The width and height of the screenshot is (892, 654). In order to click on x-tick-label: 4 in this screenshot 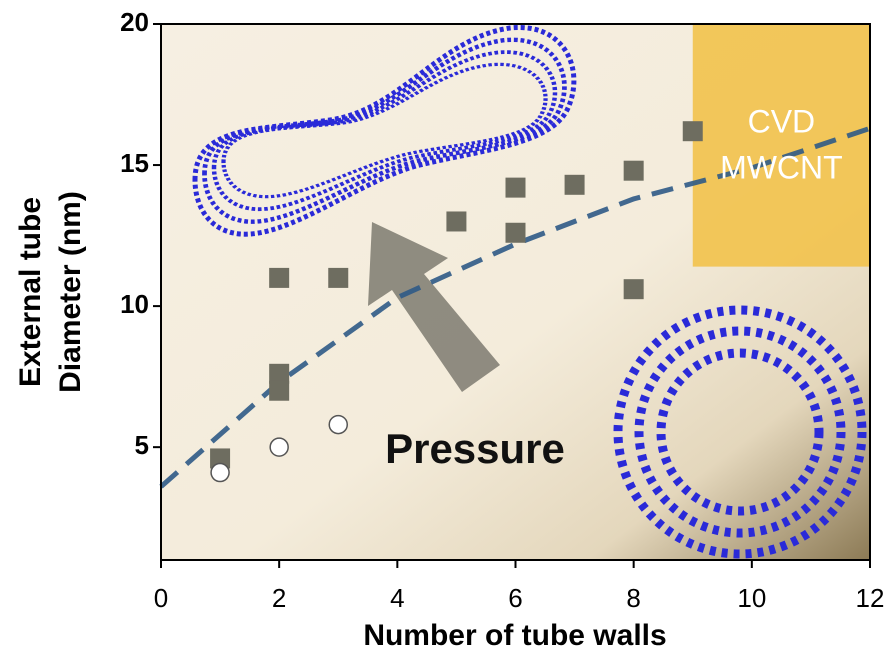, I will do `click(397, 598)`.